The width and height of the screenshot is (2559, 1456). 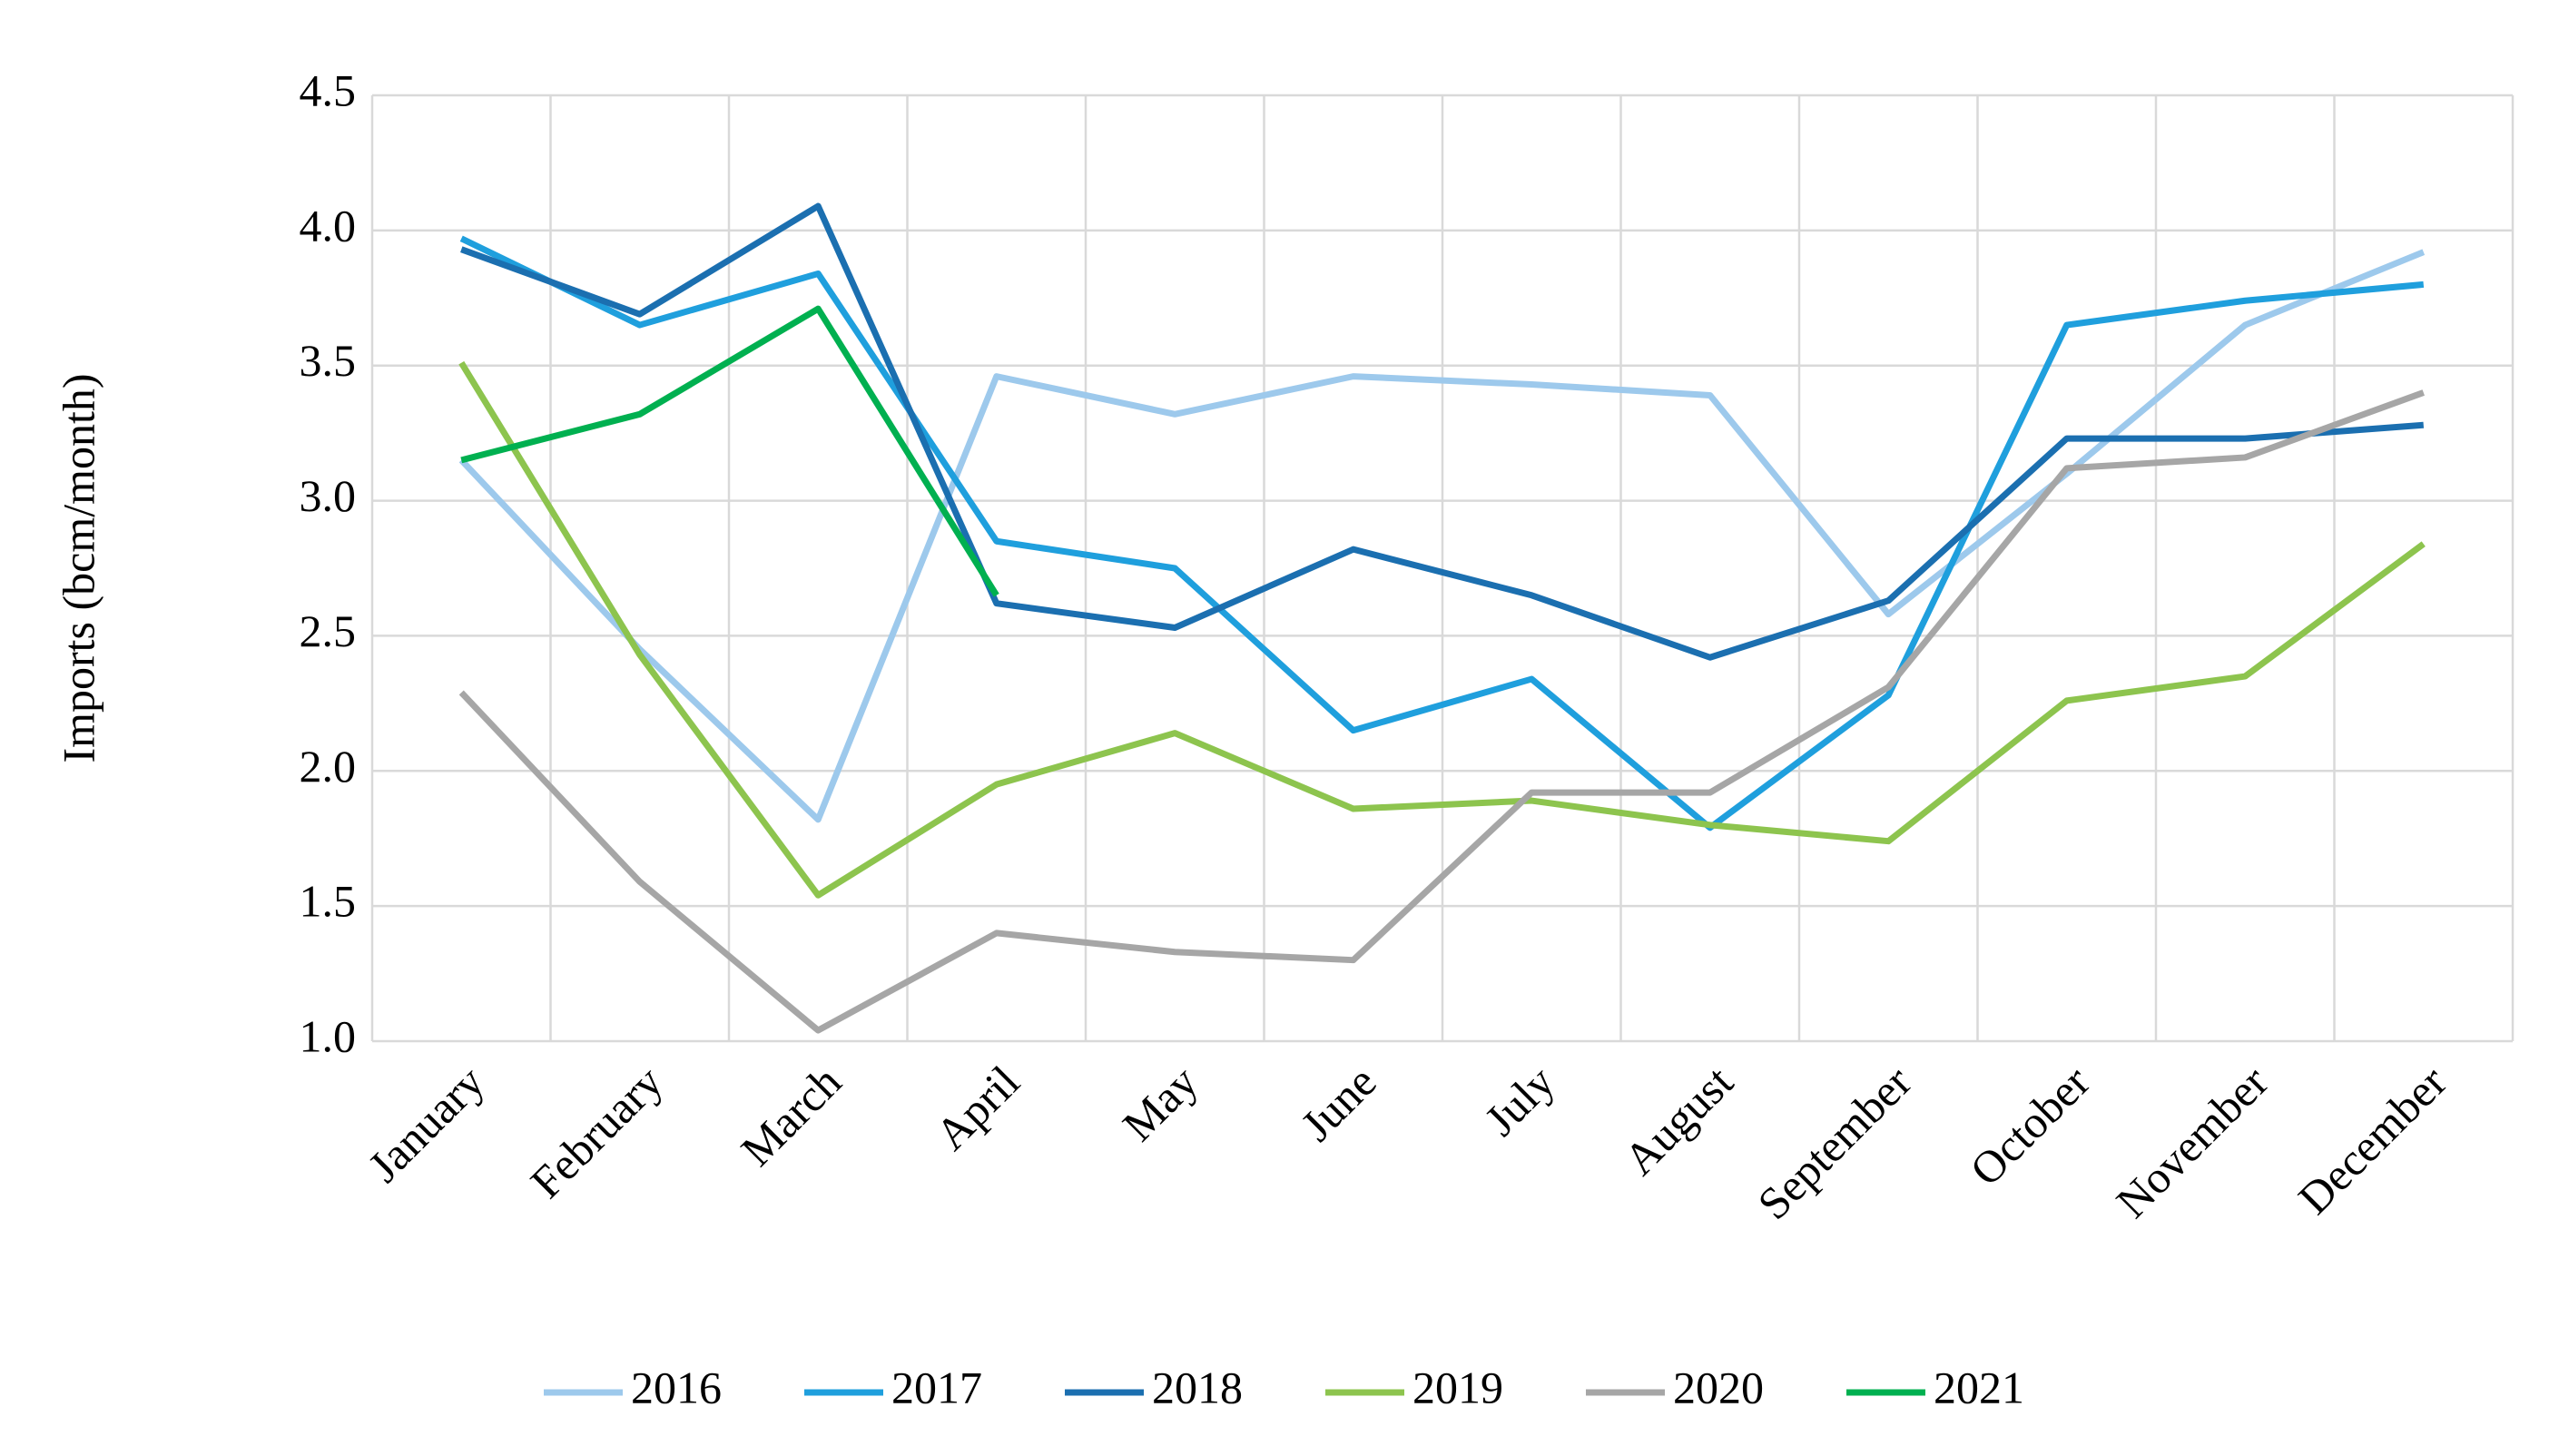 I want to click on y-tick-label: 2.0, so click(x=329, y=766).